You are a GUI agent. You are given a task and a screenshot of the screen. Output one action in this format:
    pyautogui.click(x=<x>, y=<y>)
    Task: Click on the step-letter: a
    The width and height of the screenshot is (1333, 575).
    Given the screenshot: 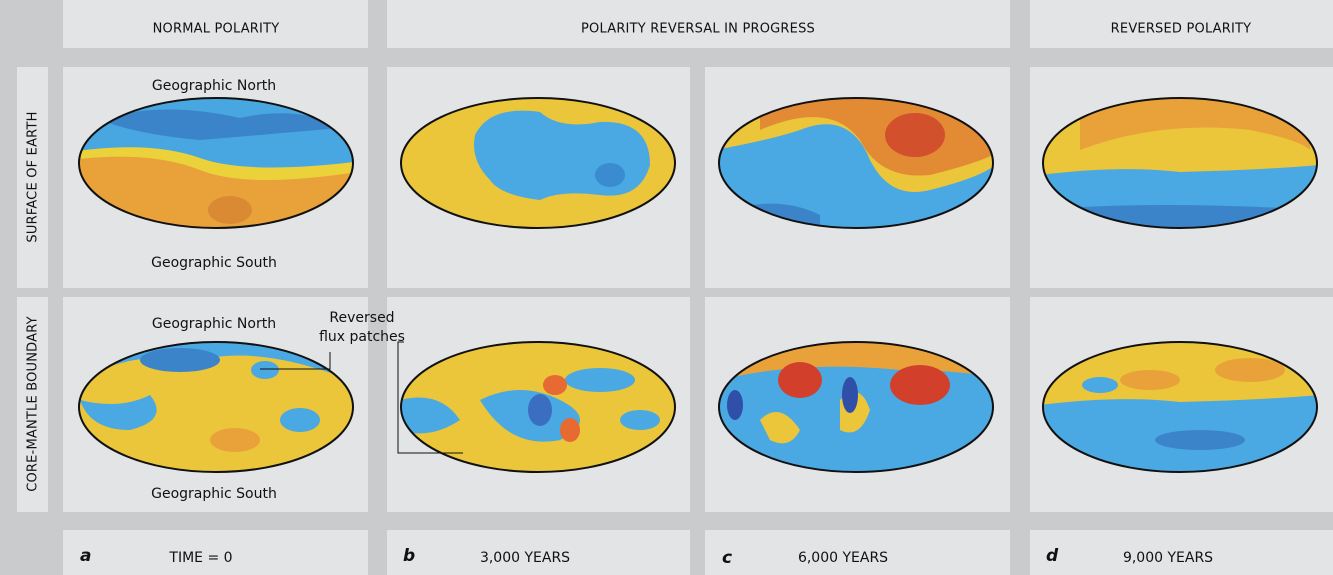 What is the action you would take?
    pyautogui.click(x=85, y=556)
    